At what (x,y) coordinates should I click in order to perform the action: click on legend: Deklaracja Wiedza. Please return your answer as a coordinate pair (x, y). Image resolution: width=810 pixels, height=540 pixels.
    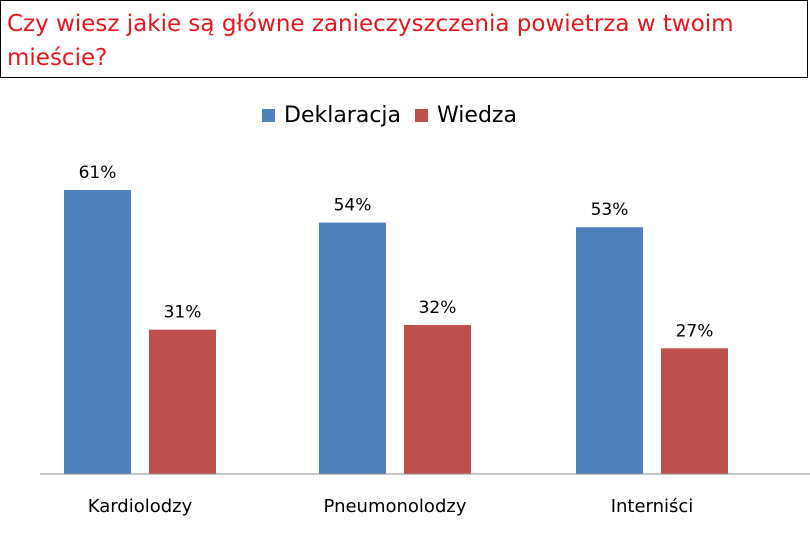
    Looking at the image, I should click on (396, 115).